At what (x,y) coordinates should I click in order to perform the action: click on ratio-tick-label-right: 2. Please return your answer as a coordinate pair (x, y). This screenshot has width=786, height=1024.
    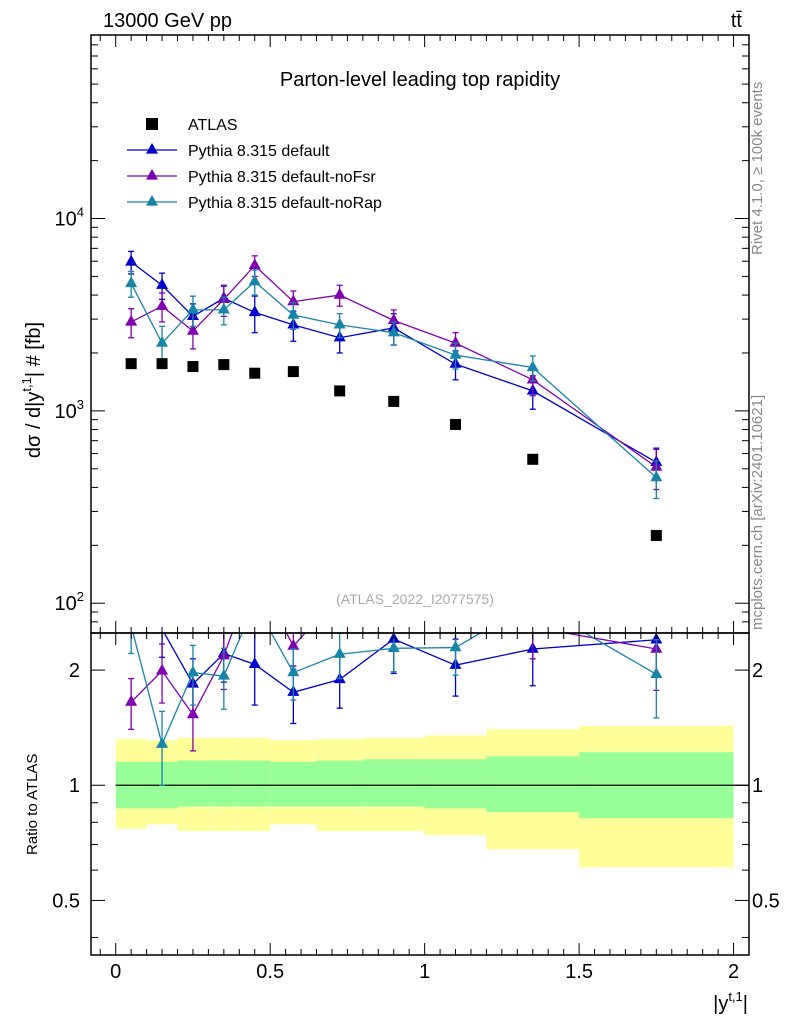
    Looking at the image, I should click on (757, 671).